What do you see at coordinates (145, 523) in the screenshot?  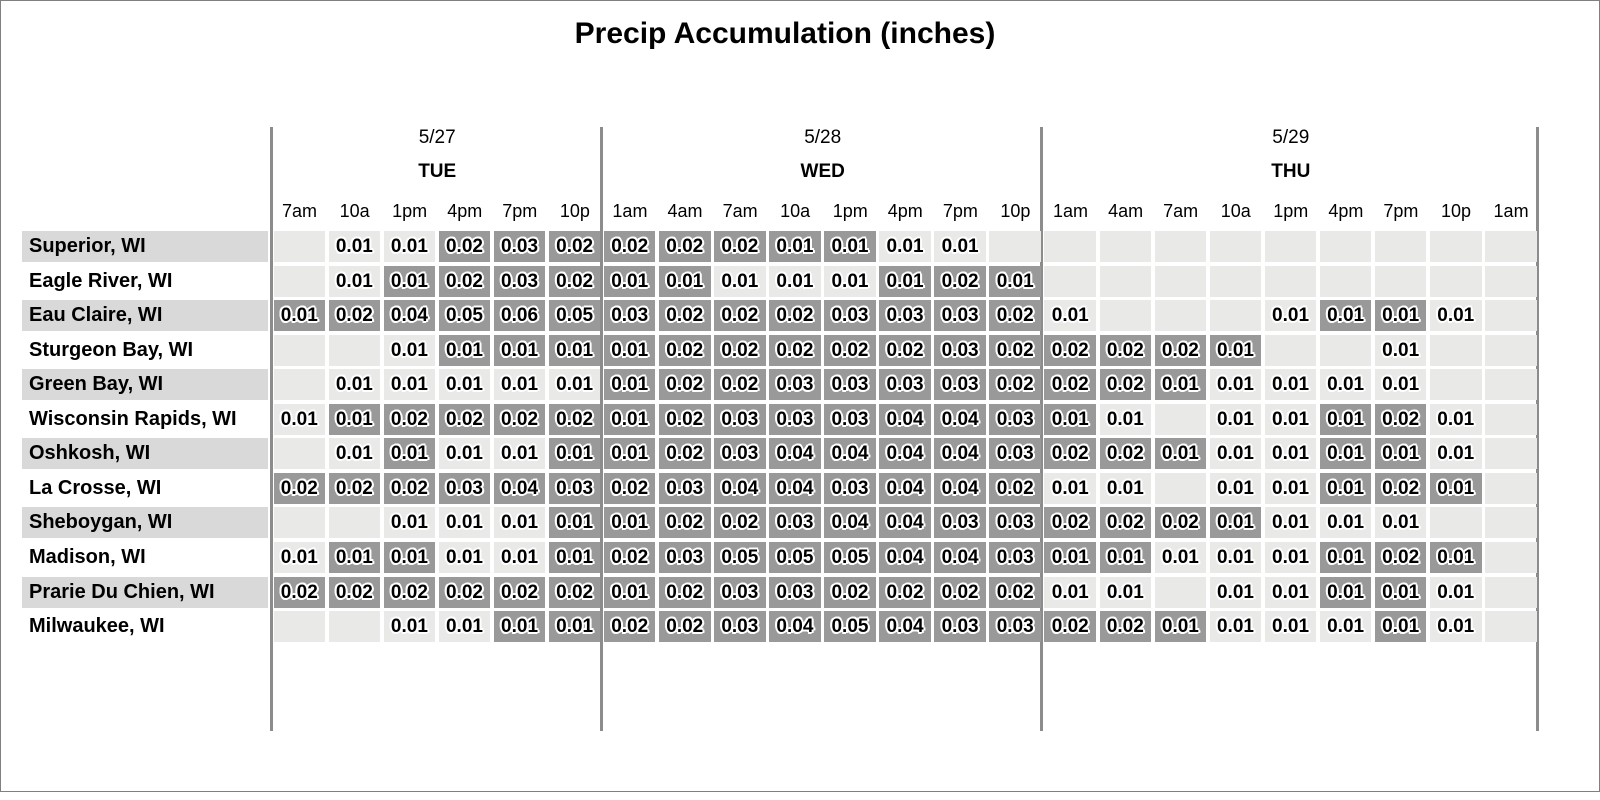 I see `row-label: Sheboygan, WI` at bounding box center [145, 523].